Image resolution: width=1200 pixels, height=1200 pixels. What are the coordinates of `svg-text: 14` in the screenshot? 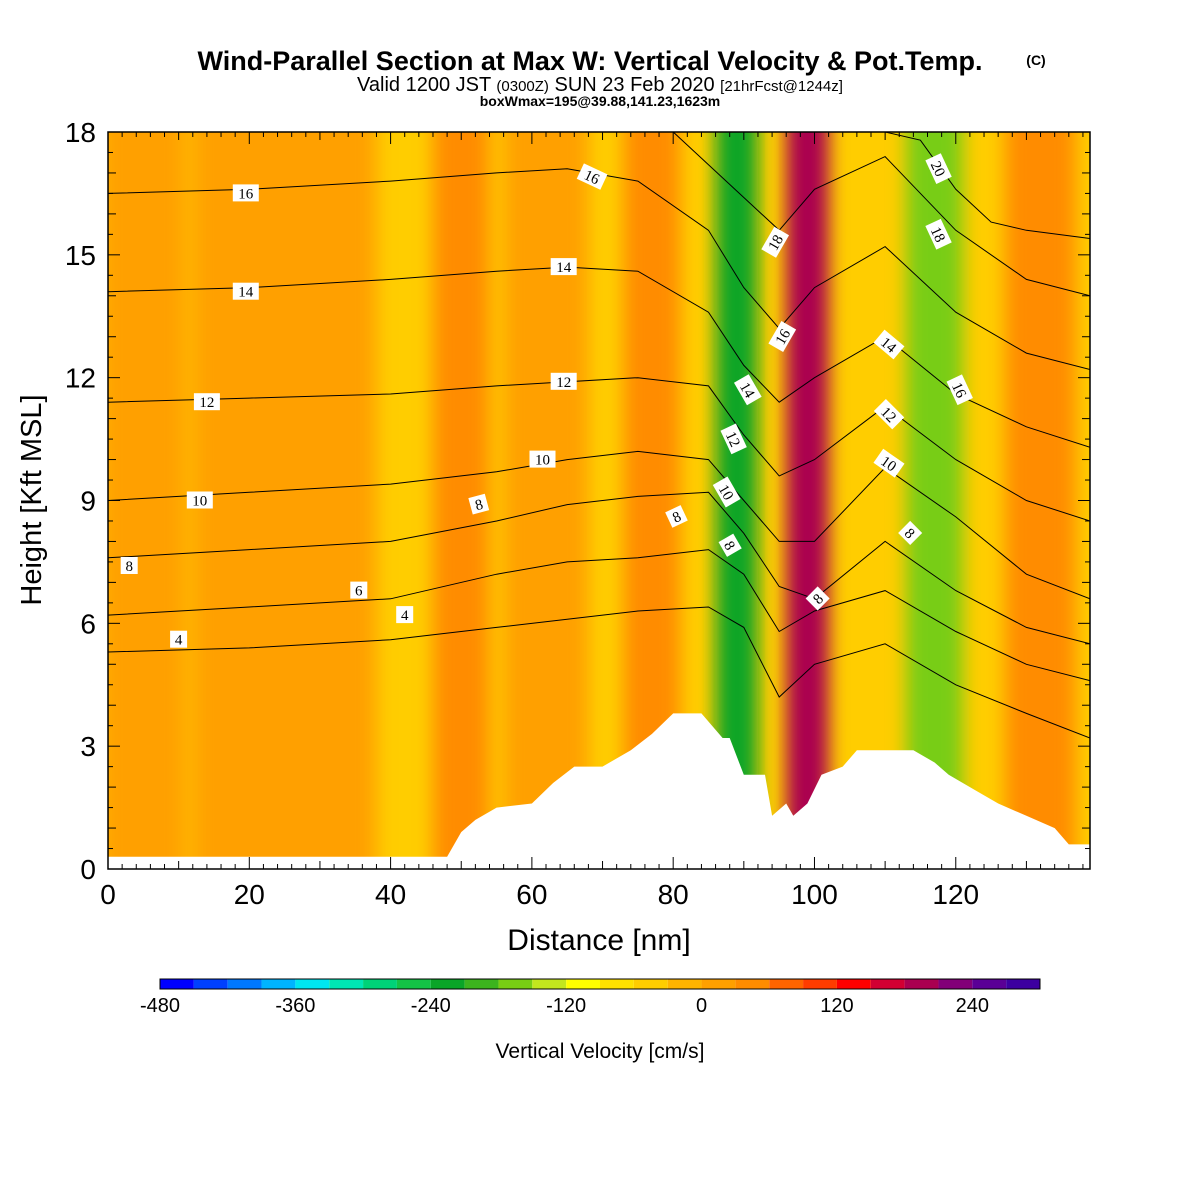 It's located at (564, 268).